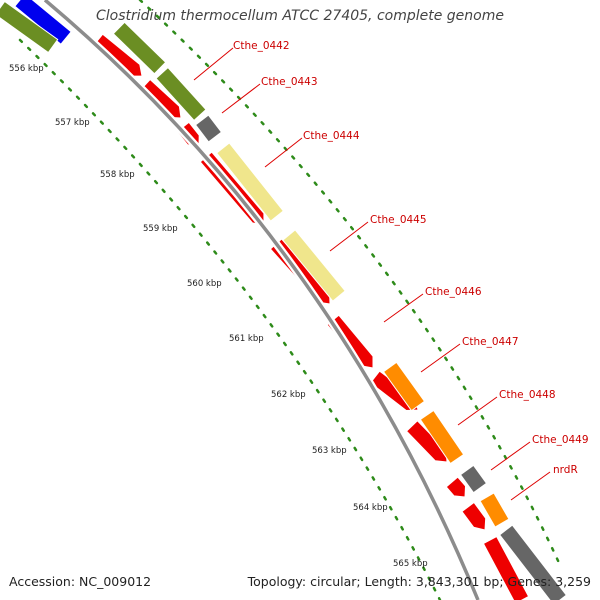 This screenshot has height=600, width=600. What do you see at coordinates (204, 284) in the screenshot?
I see `tick-label: 560 kbp` at bounding box center [204, 284].